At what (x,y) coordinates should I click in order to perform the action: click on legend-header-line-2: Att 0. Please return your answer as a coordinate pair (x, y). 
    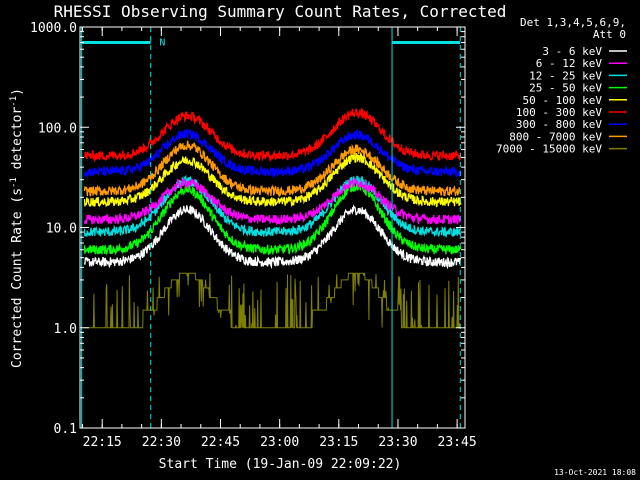
    Looking at the image, I should click on (609, 34).